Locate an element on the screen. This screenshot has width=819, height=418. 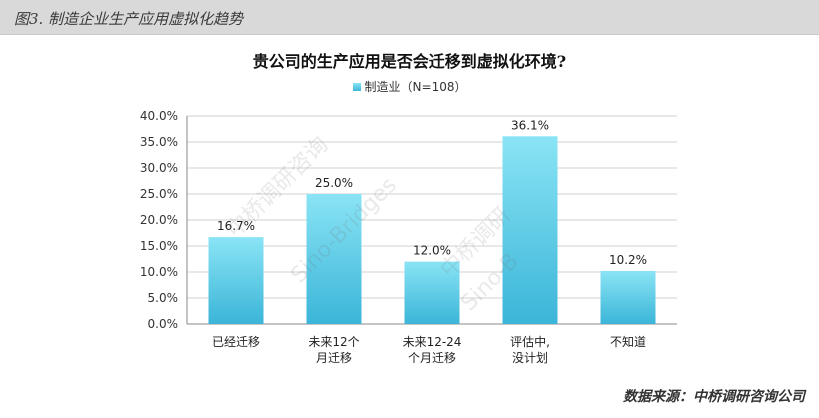
legend-swatch is located at coordinates (356, 87).